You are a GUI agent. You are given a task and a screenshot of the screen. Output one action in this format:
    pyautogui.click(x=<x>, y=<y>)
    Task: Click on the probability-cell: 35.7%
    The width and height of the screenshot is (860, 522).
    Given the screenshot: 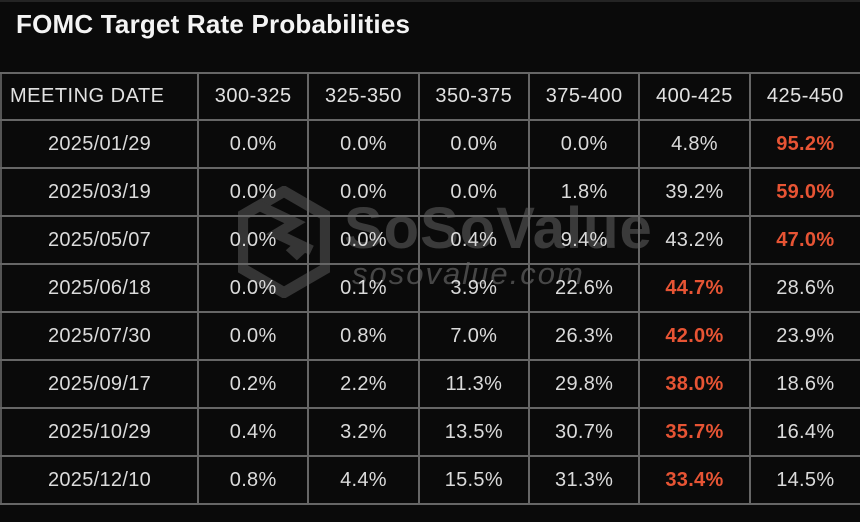 What is the action you would take?
    pyautogui.click(x=694, y=432)
    